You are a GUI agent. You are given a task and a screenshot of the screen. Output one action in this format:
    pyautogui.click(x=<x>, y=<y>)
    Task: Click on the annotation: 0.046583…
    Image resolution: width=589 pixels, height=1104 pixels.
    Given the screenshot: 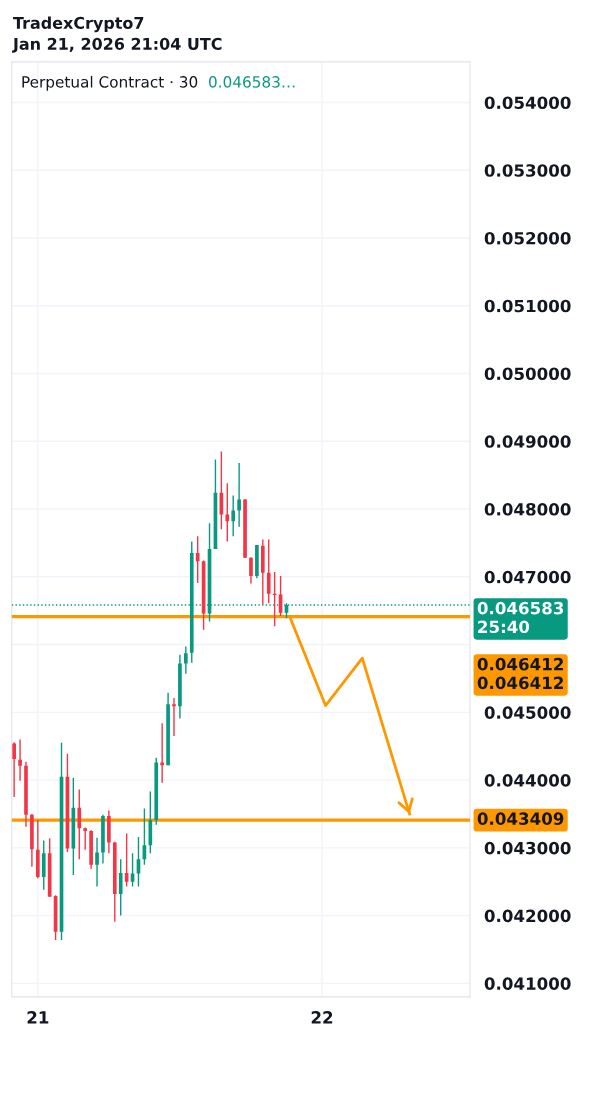 What is the action you would take?
    pyautogui.click(x=251, y=82)
    